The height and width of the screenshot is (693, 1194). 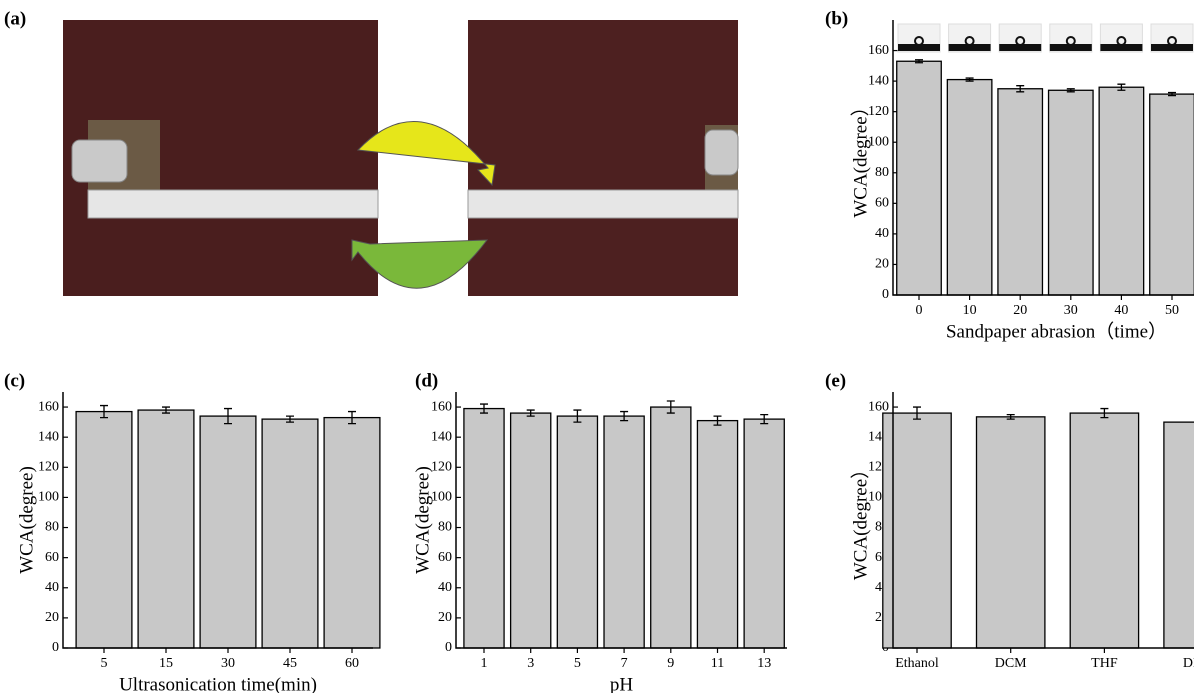 I want to click on panel-label: (a), so click(x=15, y=18).